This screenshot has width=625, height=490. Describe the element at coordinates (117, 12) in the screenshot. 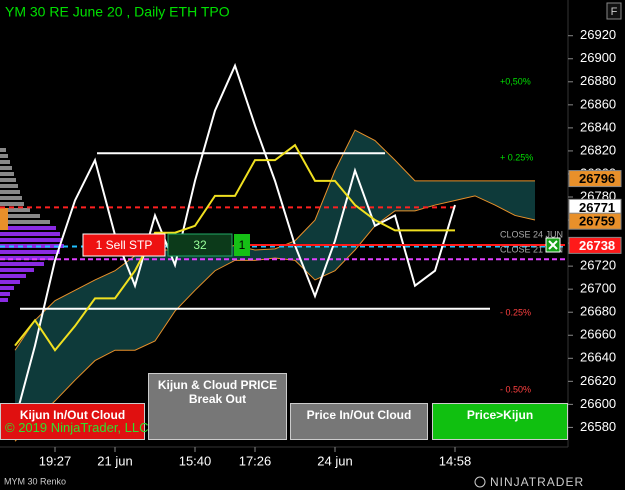

I see `chart-title: YM 30 RE June 20 , Daily ETH TPO` at that location.